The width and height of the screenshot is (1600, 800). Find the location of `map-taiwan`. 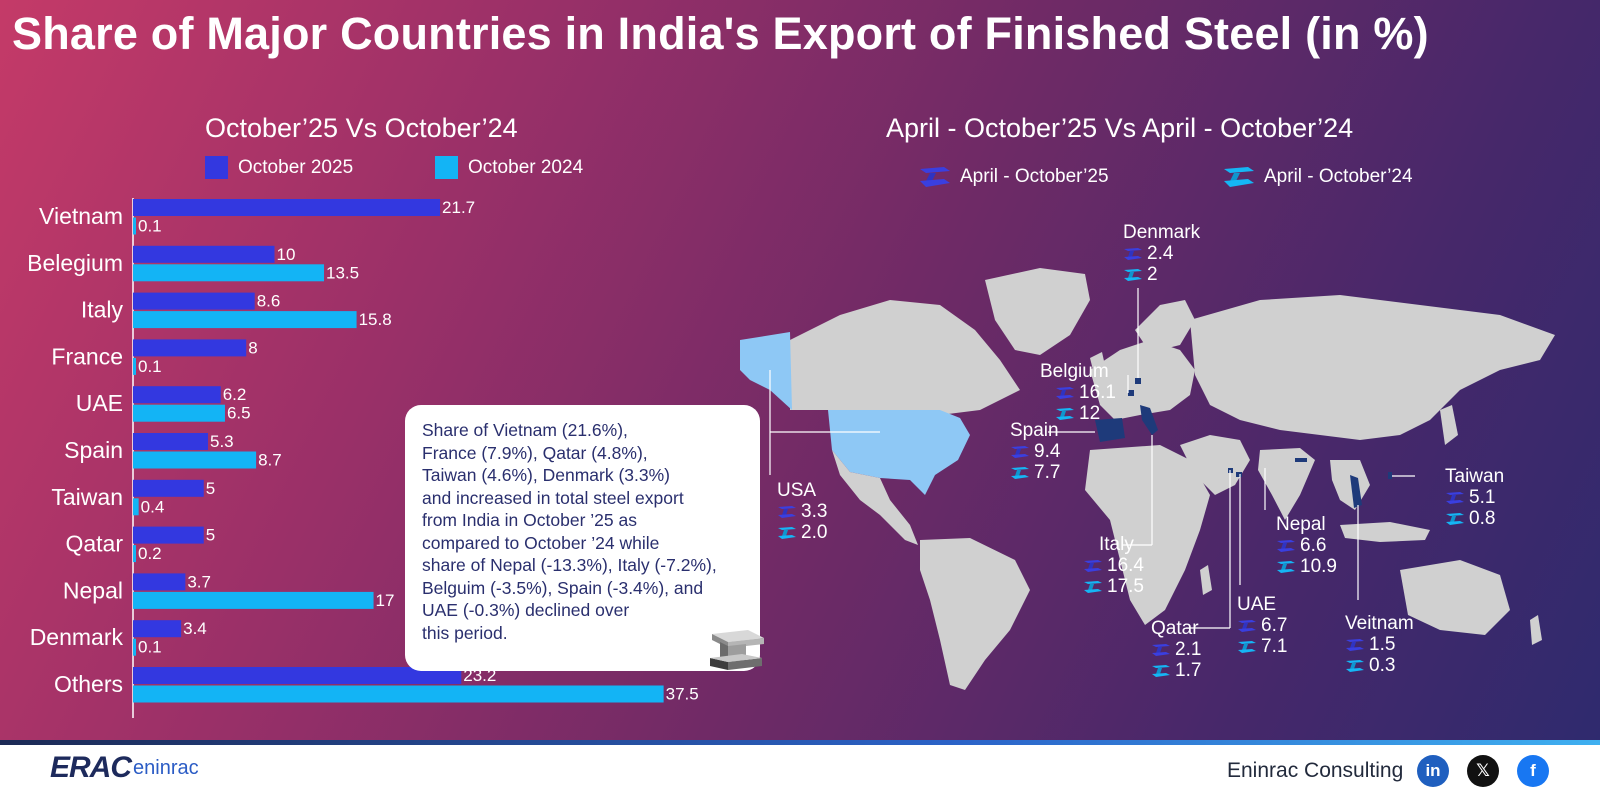

map-taiwan is located at coordinates (1390, 475).